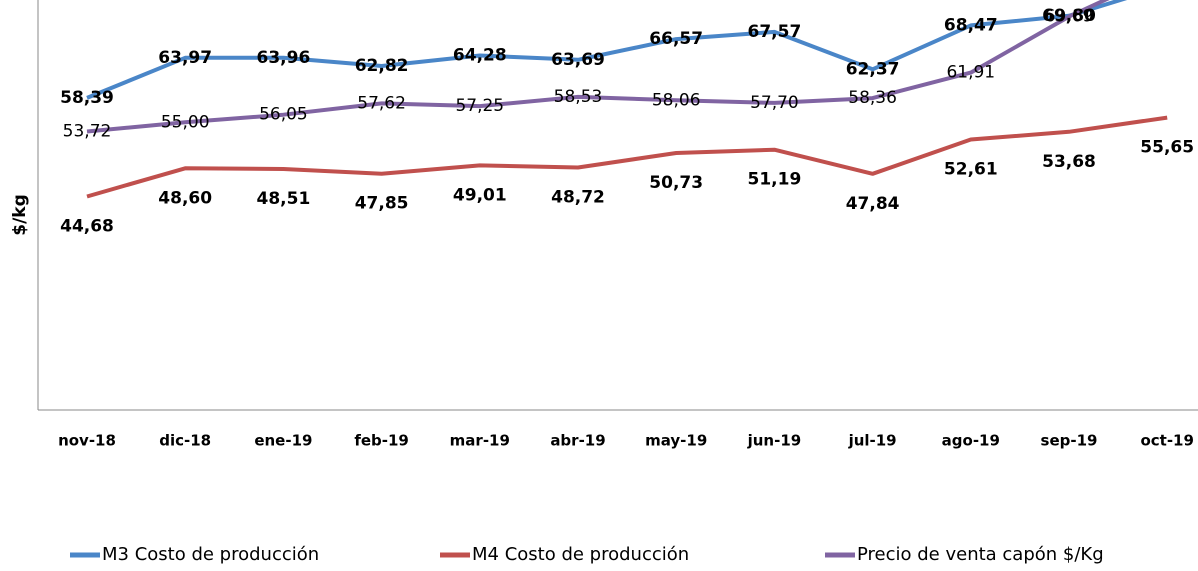 This screenshot has width=1198, height=571. I want to click on data-label: 50,73, so click(676, 183).